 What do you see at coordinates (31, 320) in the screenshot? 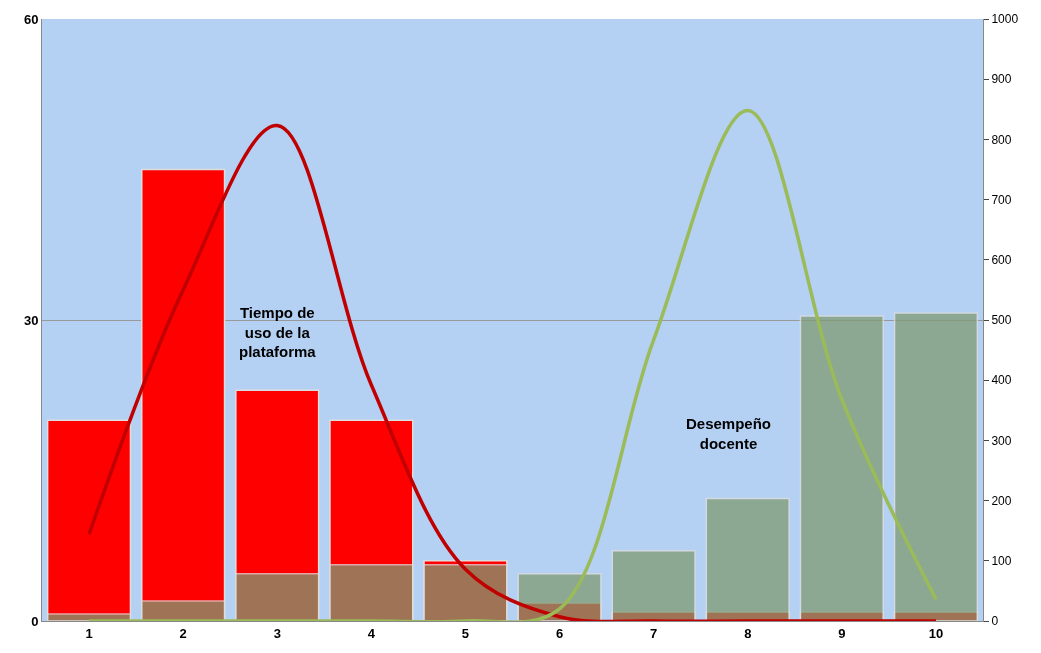
I see `y-tick-label: 30` at bounding box center [31, 320].